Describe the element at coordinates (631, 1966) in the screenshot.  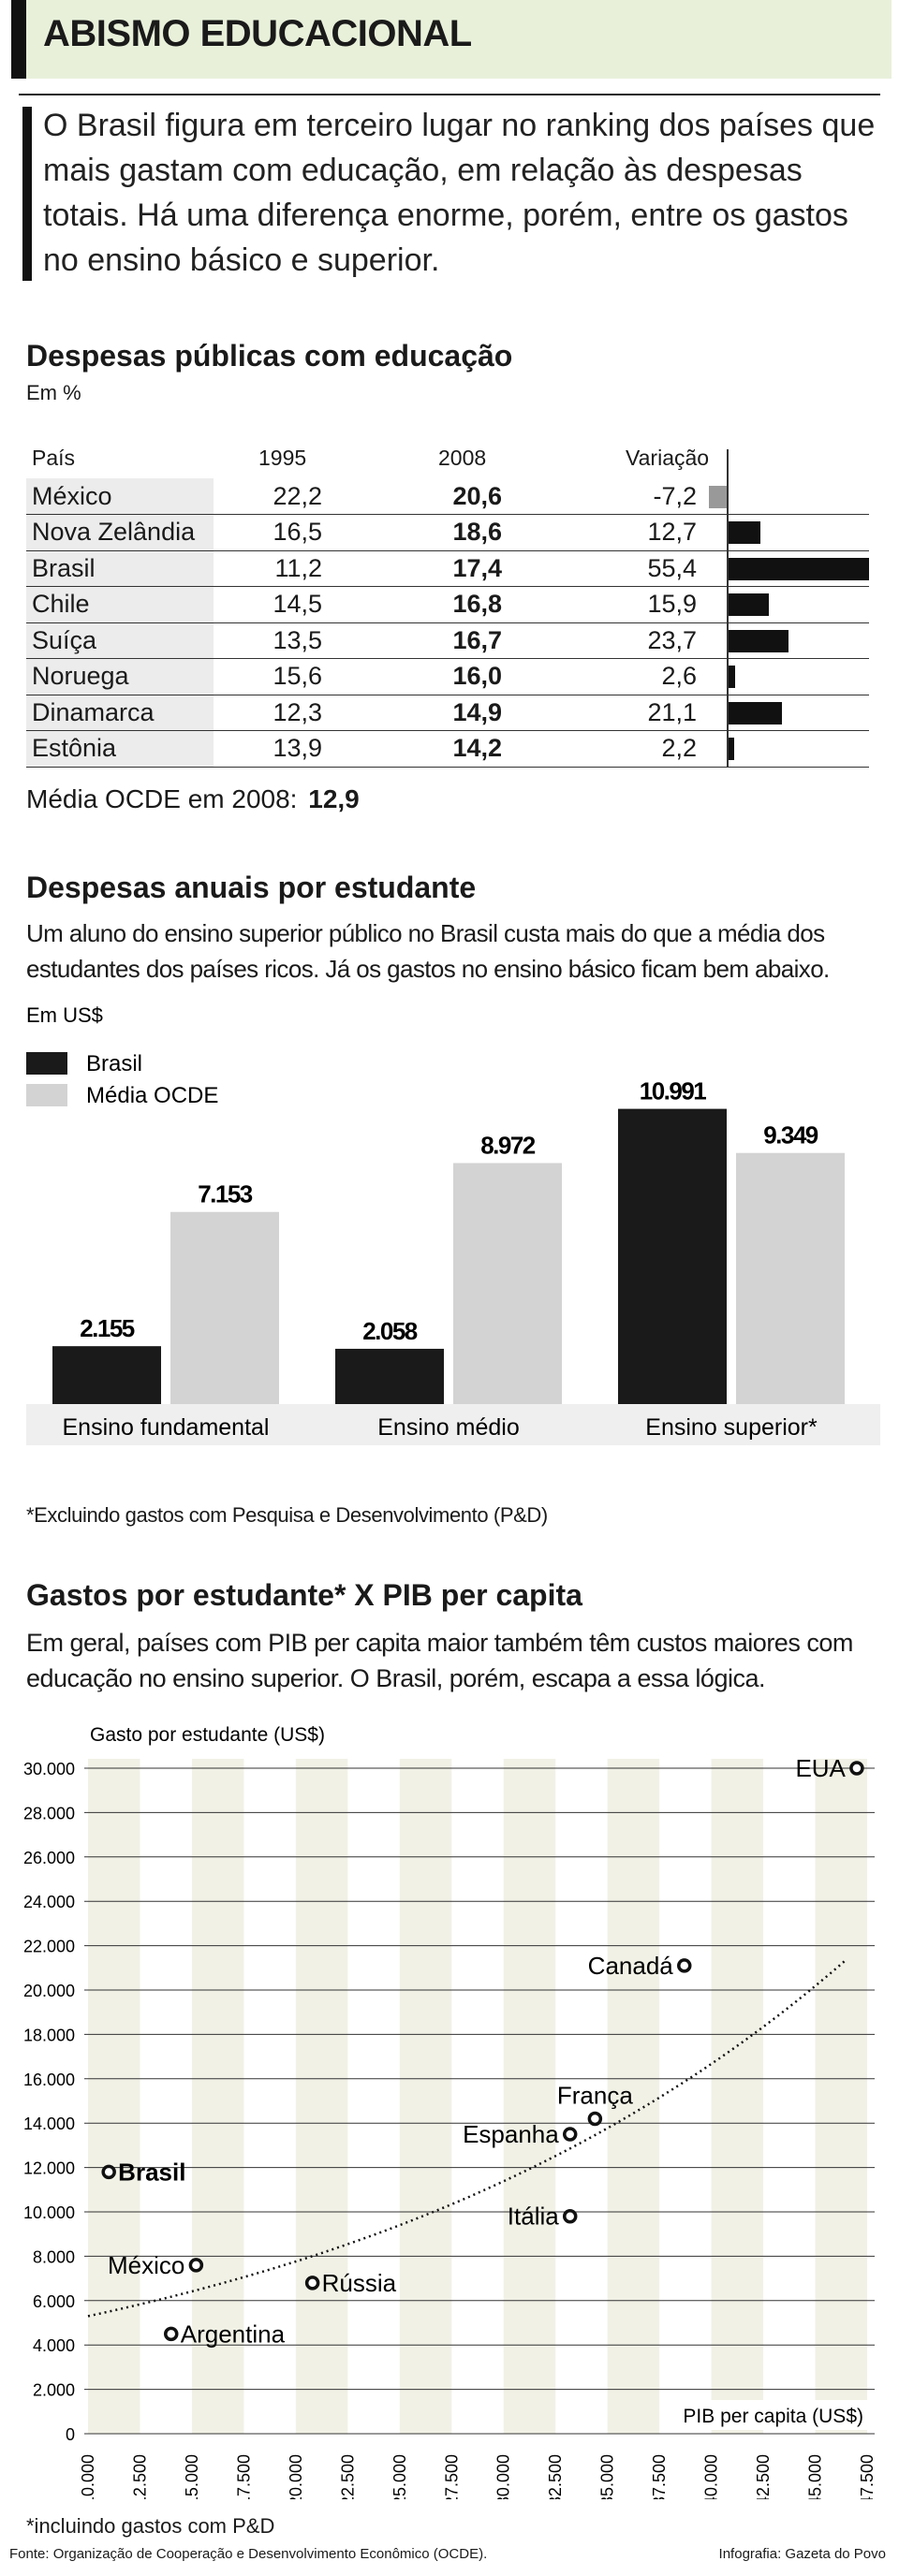
I see `point-label: Canadá` at that location.